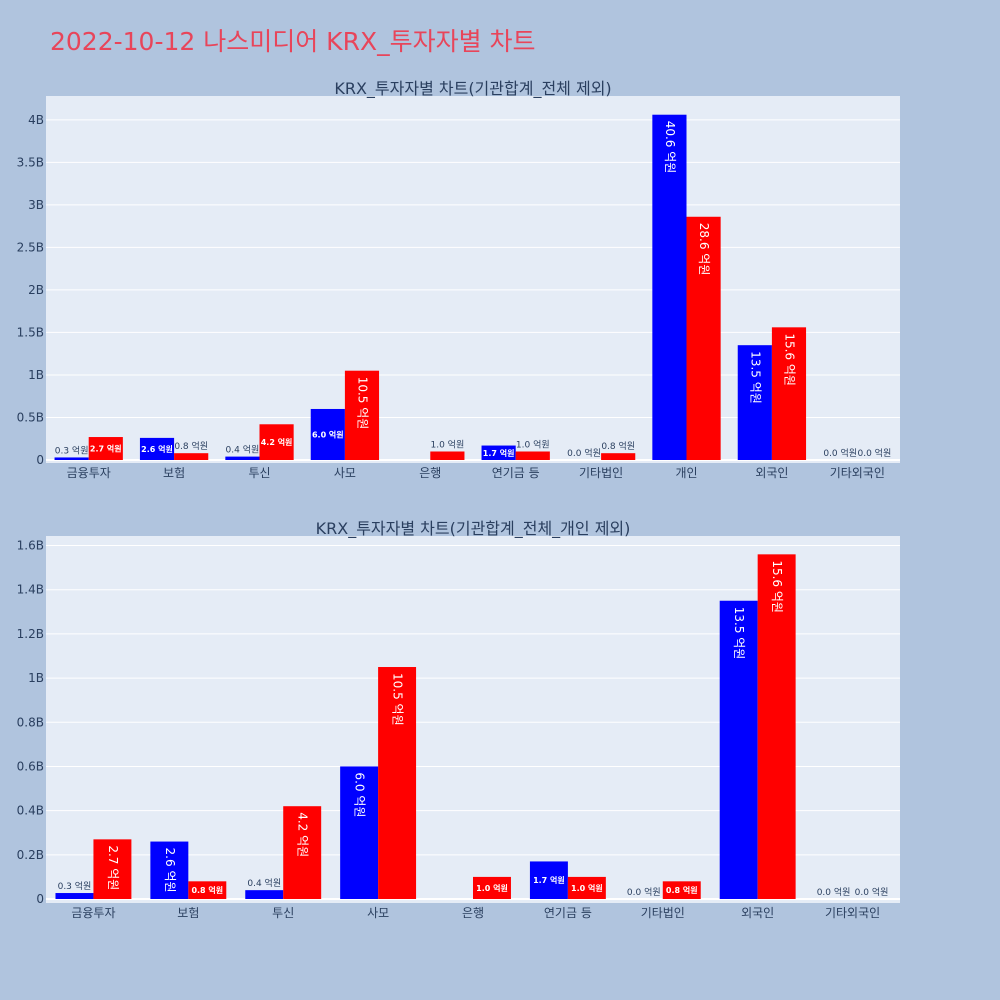 The height and width of the screenshot is (1000, 1000). Describe the element at coordinates (30, 634) in the screenshot. I see `y-tick-label: 1.2B` at that location.